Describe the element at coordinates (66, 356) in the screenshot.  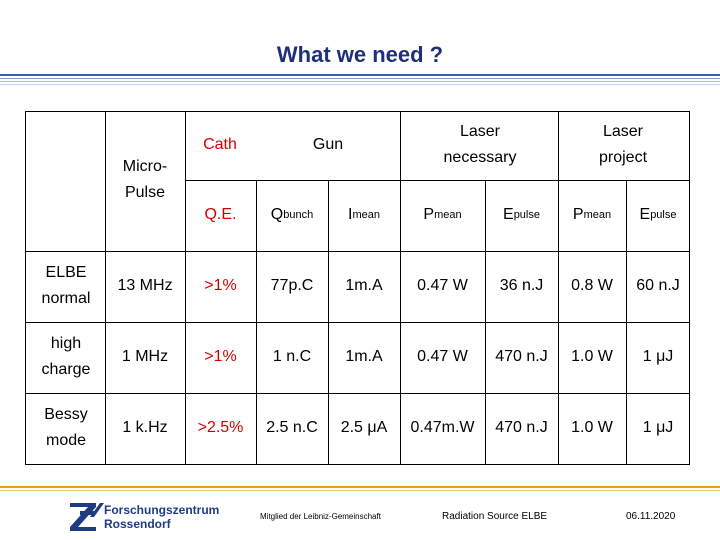
I see `row-label-high-charge: high charge` at that location.